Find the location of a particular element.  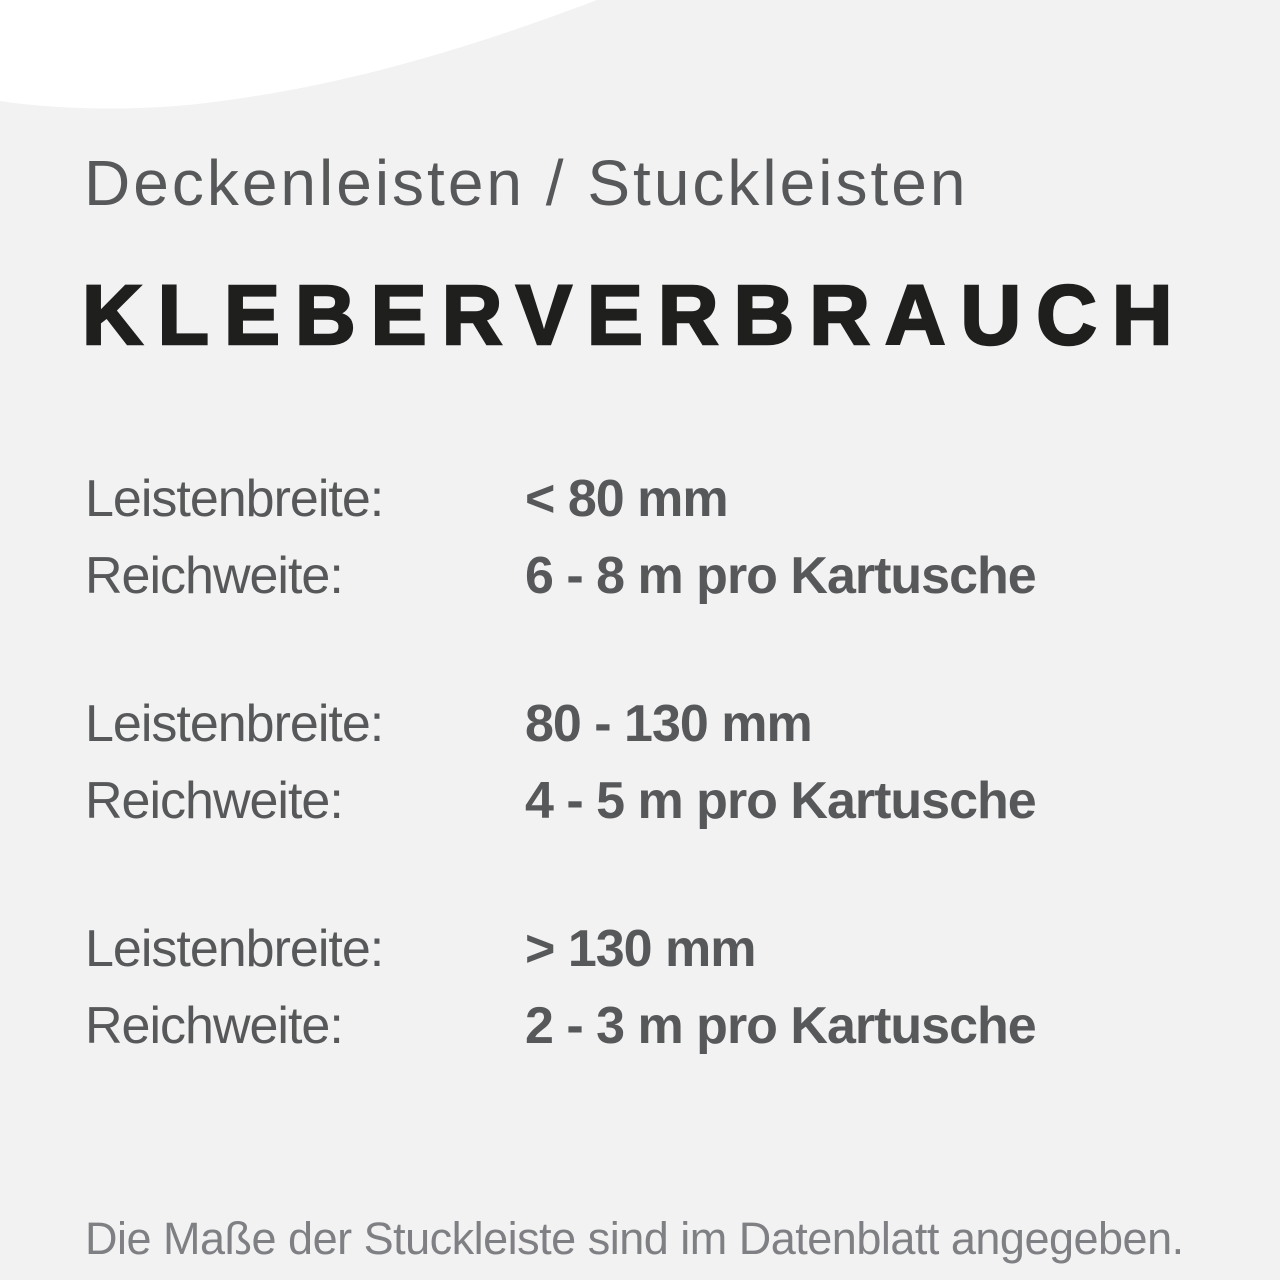

spec-row: Leistenbreite: > 130 mm is located at coordinates (652, 948).